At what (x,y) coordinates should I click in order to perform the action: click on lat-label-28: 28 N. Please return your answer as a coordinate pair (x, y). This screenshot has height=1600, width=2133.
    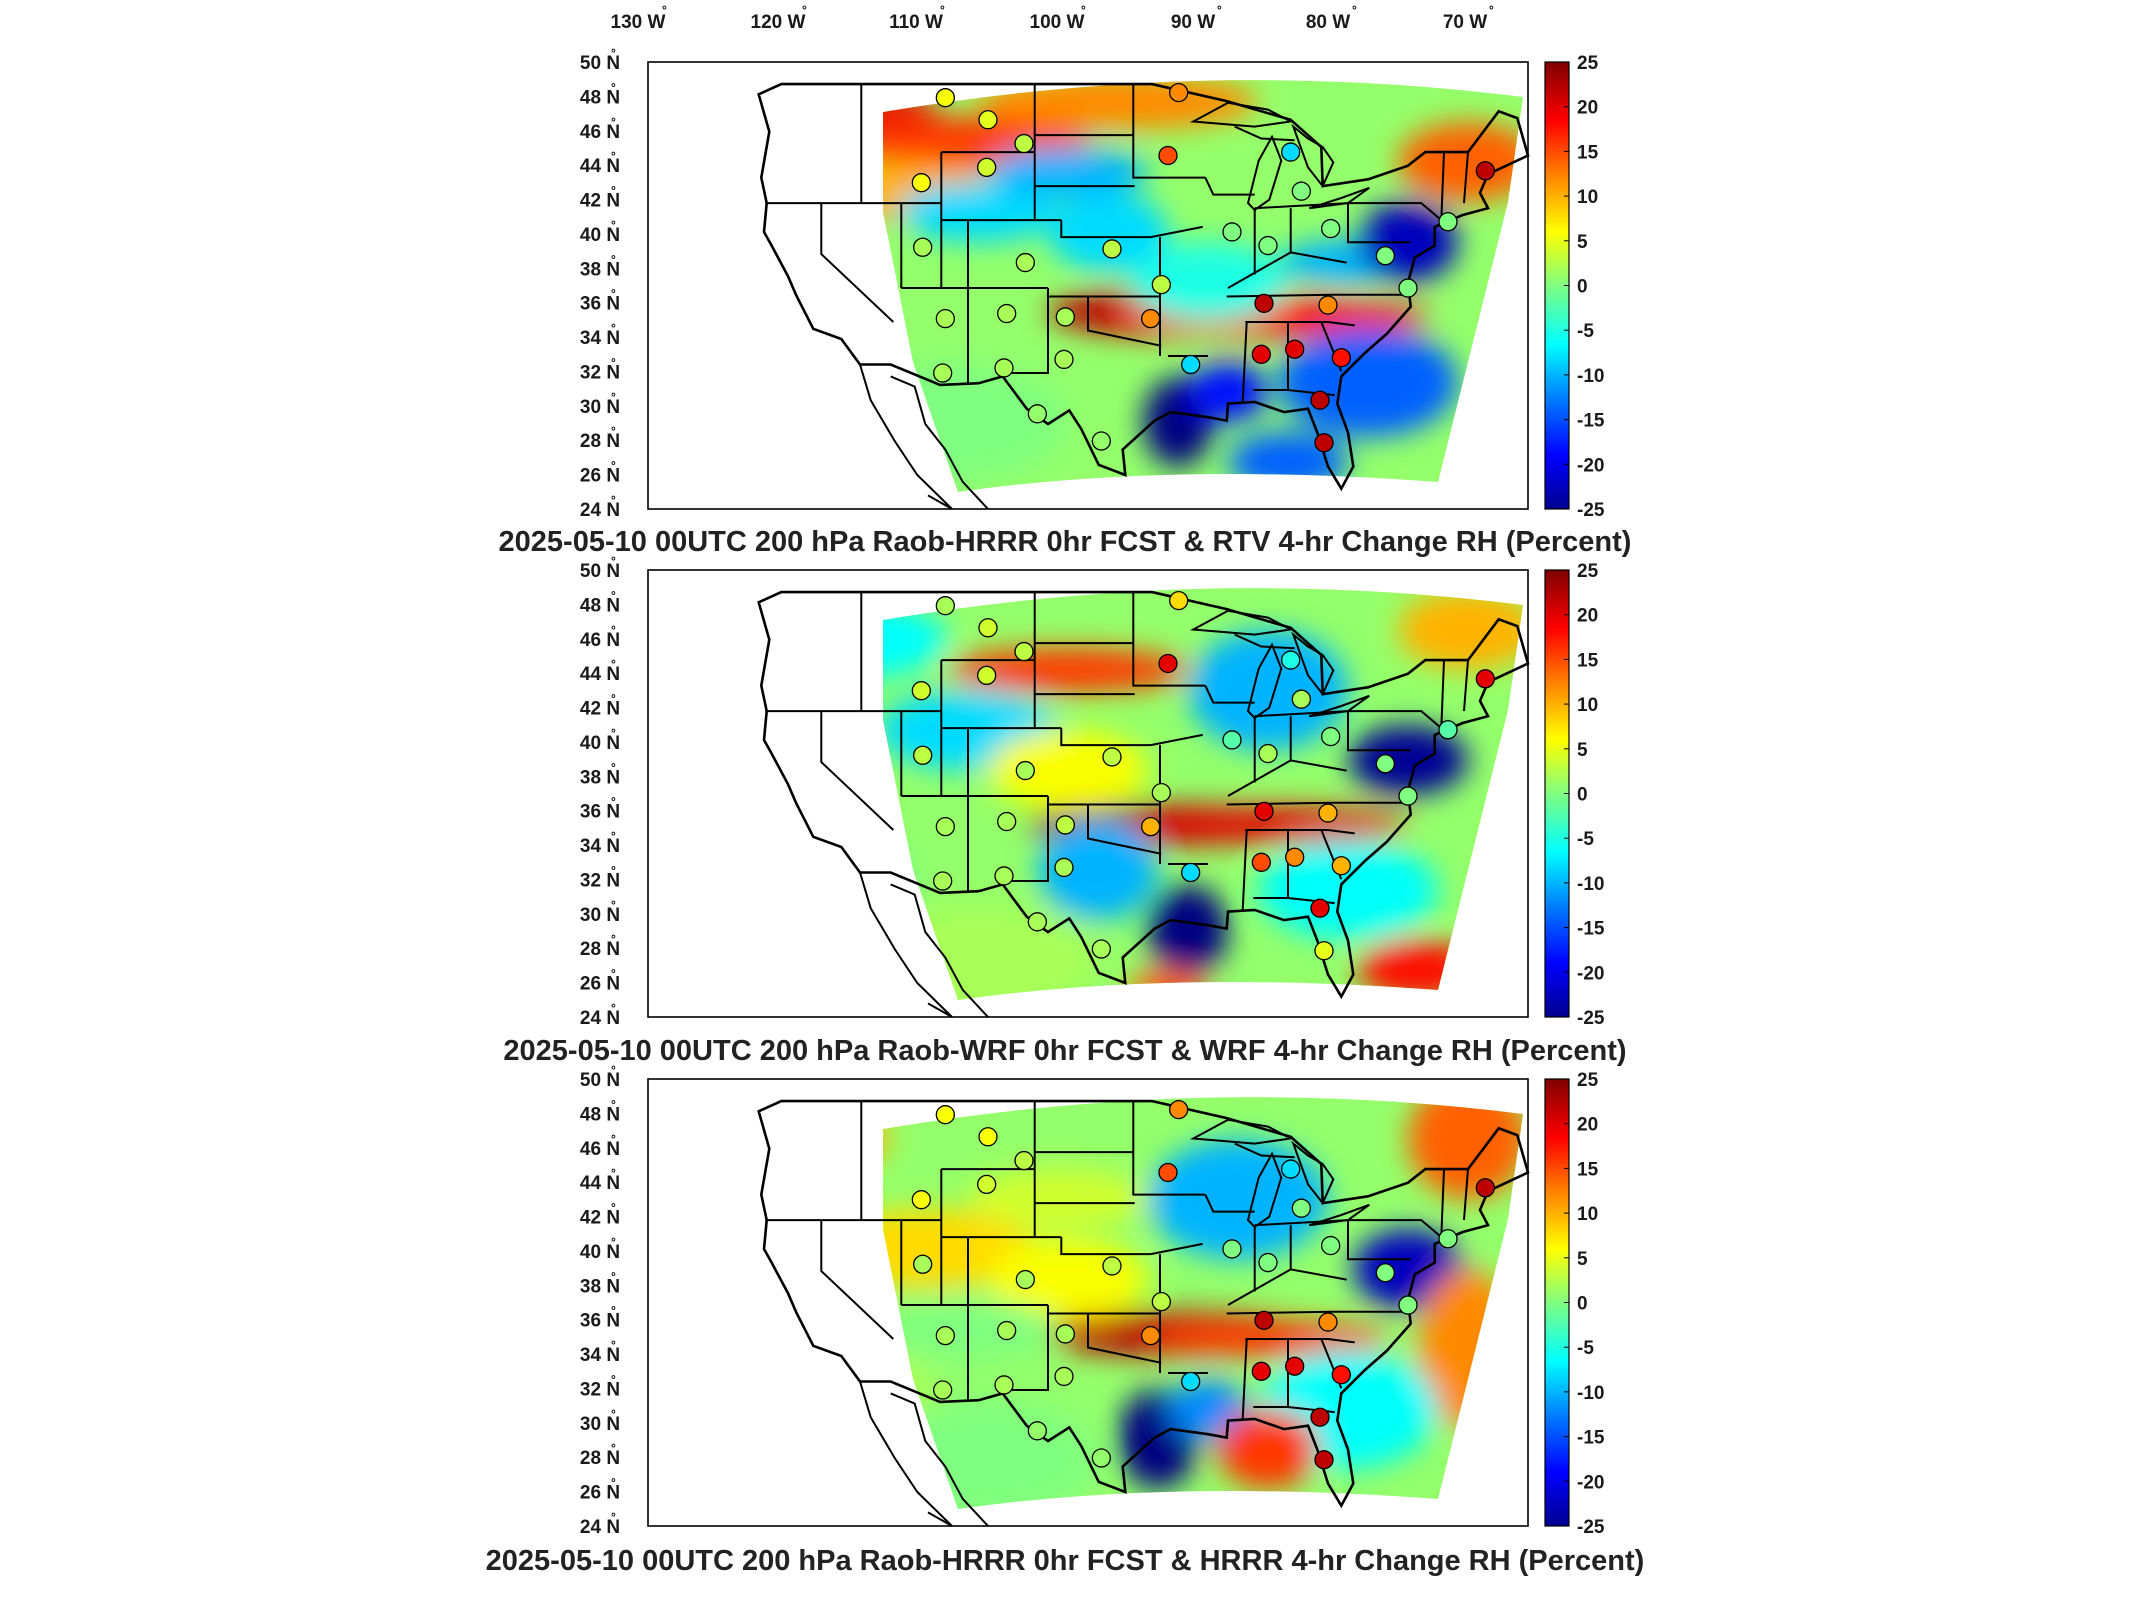
    Looking at the image, I should click on (600, 949).